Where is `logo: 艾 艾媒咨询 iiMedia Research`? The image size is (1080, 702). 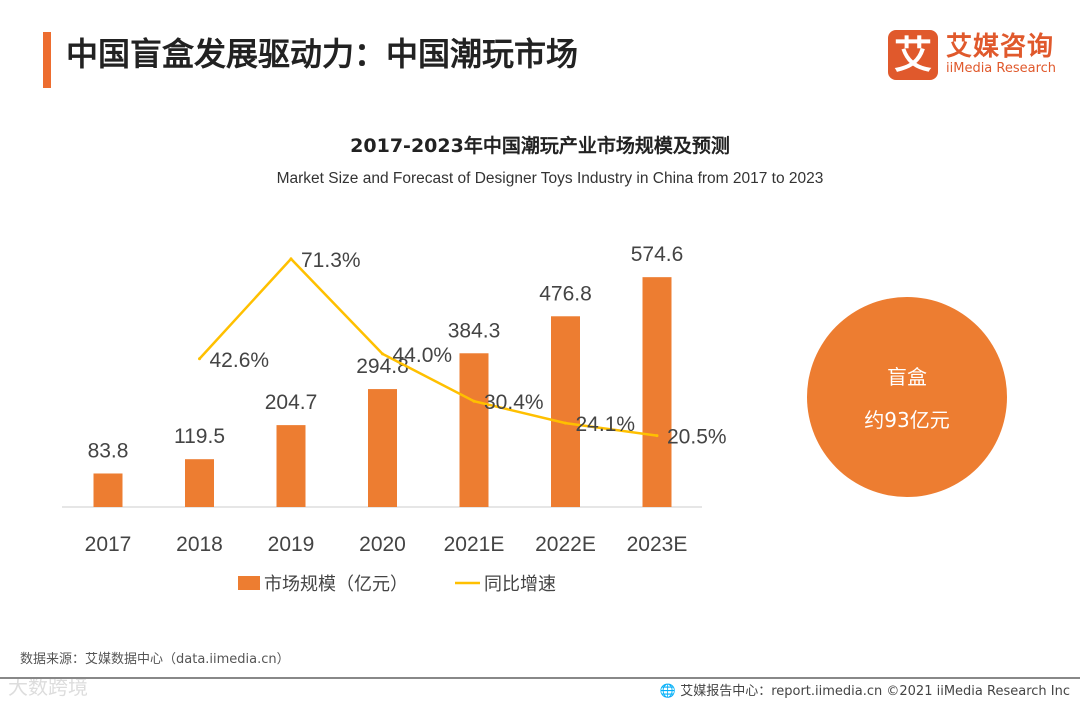
logo: 艾 艾媒咨询 iiMedia Research is located at coordinates (972, 55).